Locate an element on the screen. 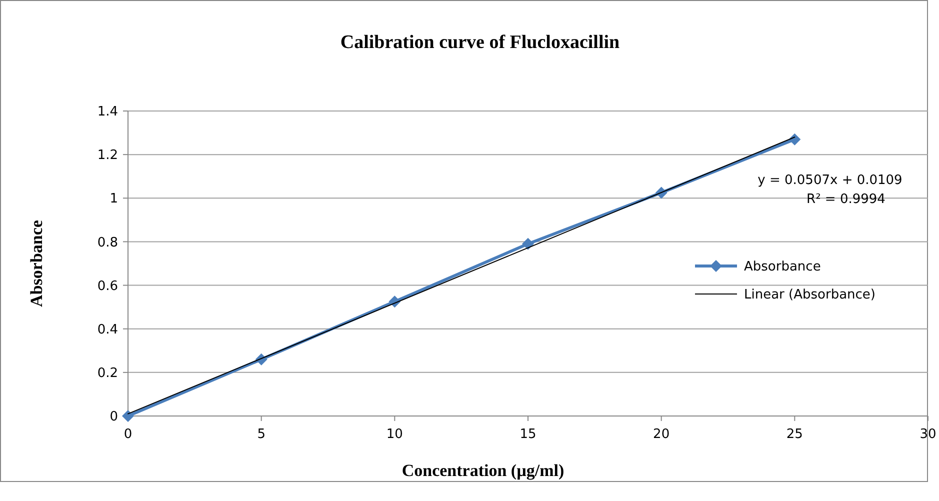 Image resolution: width=939 pixels, height=501 pixels. y-tick-label: 0.6 is located at coordinates (107, 286).